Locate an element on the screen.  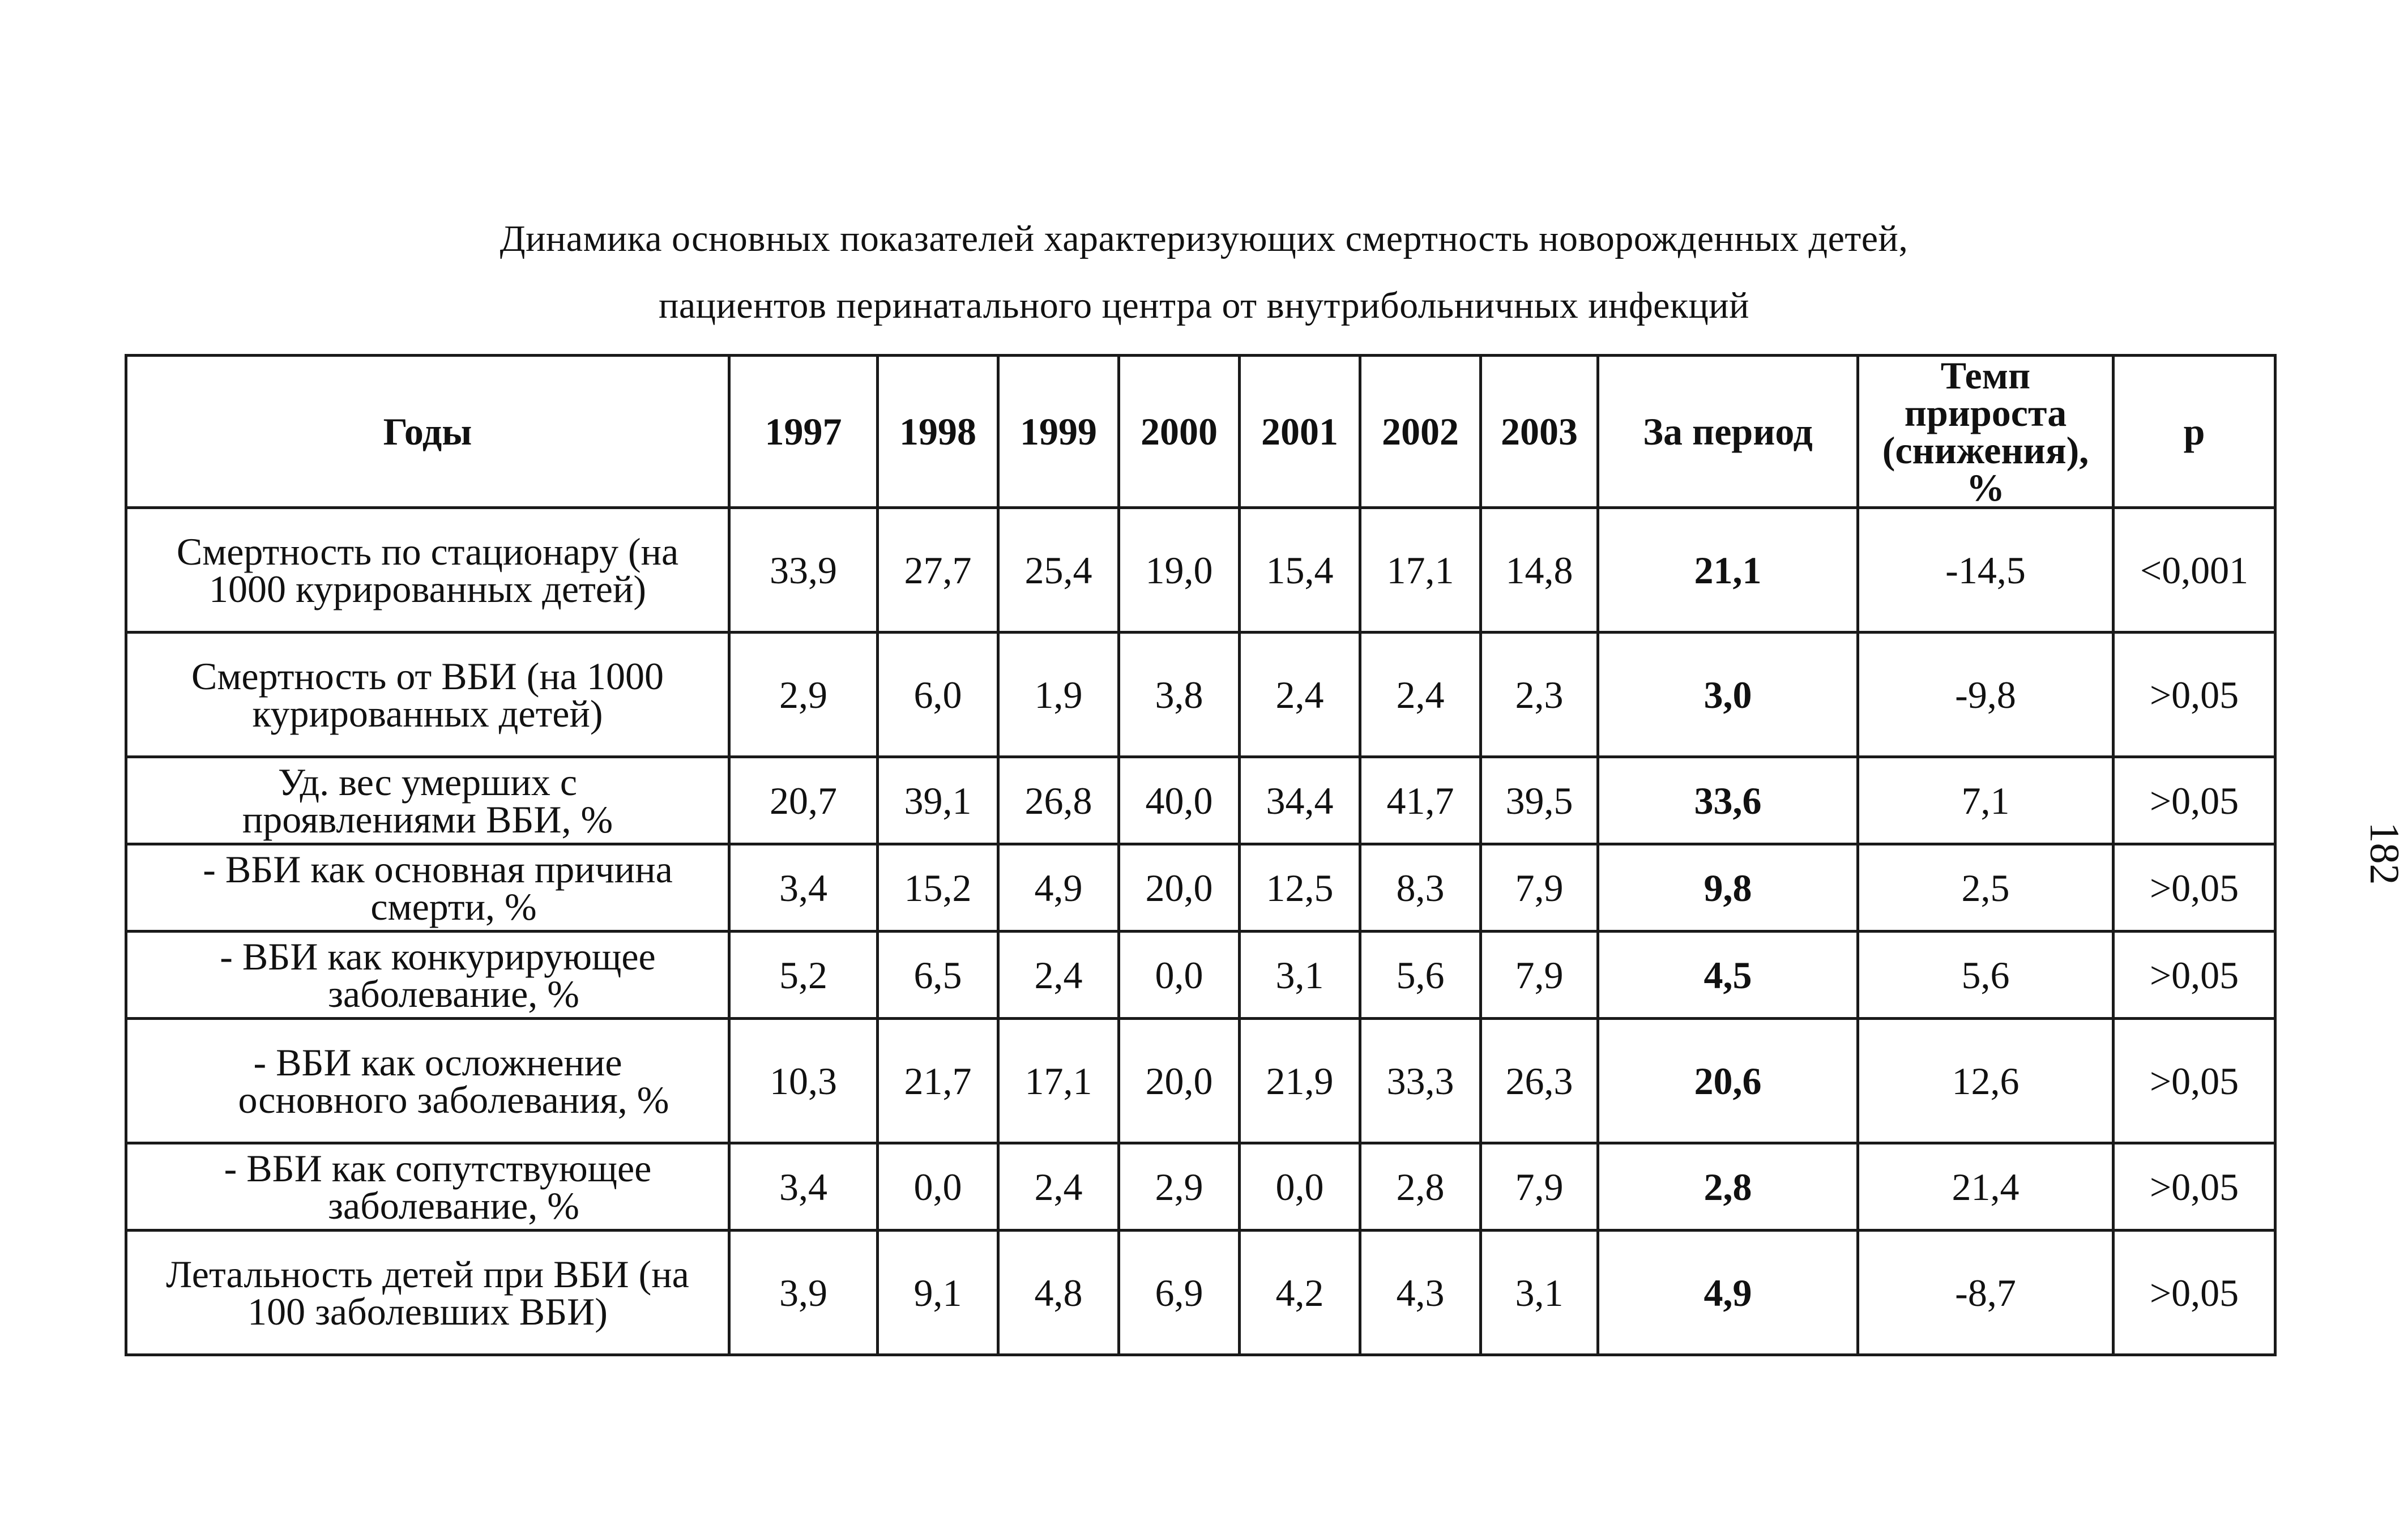
header-year-1997: 1997 is located at coordinates (803, 431).